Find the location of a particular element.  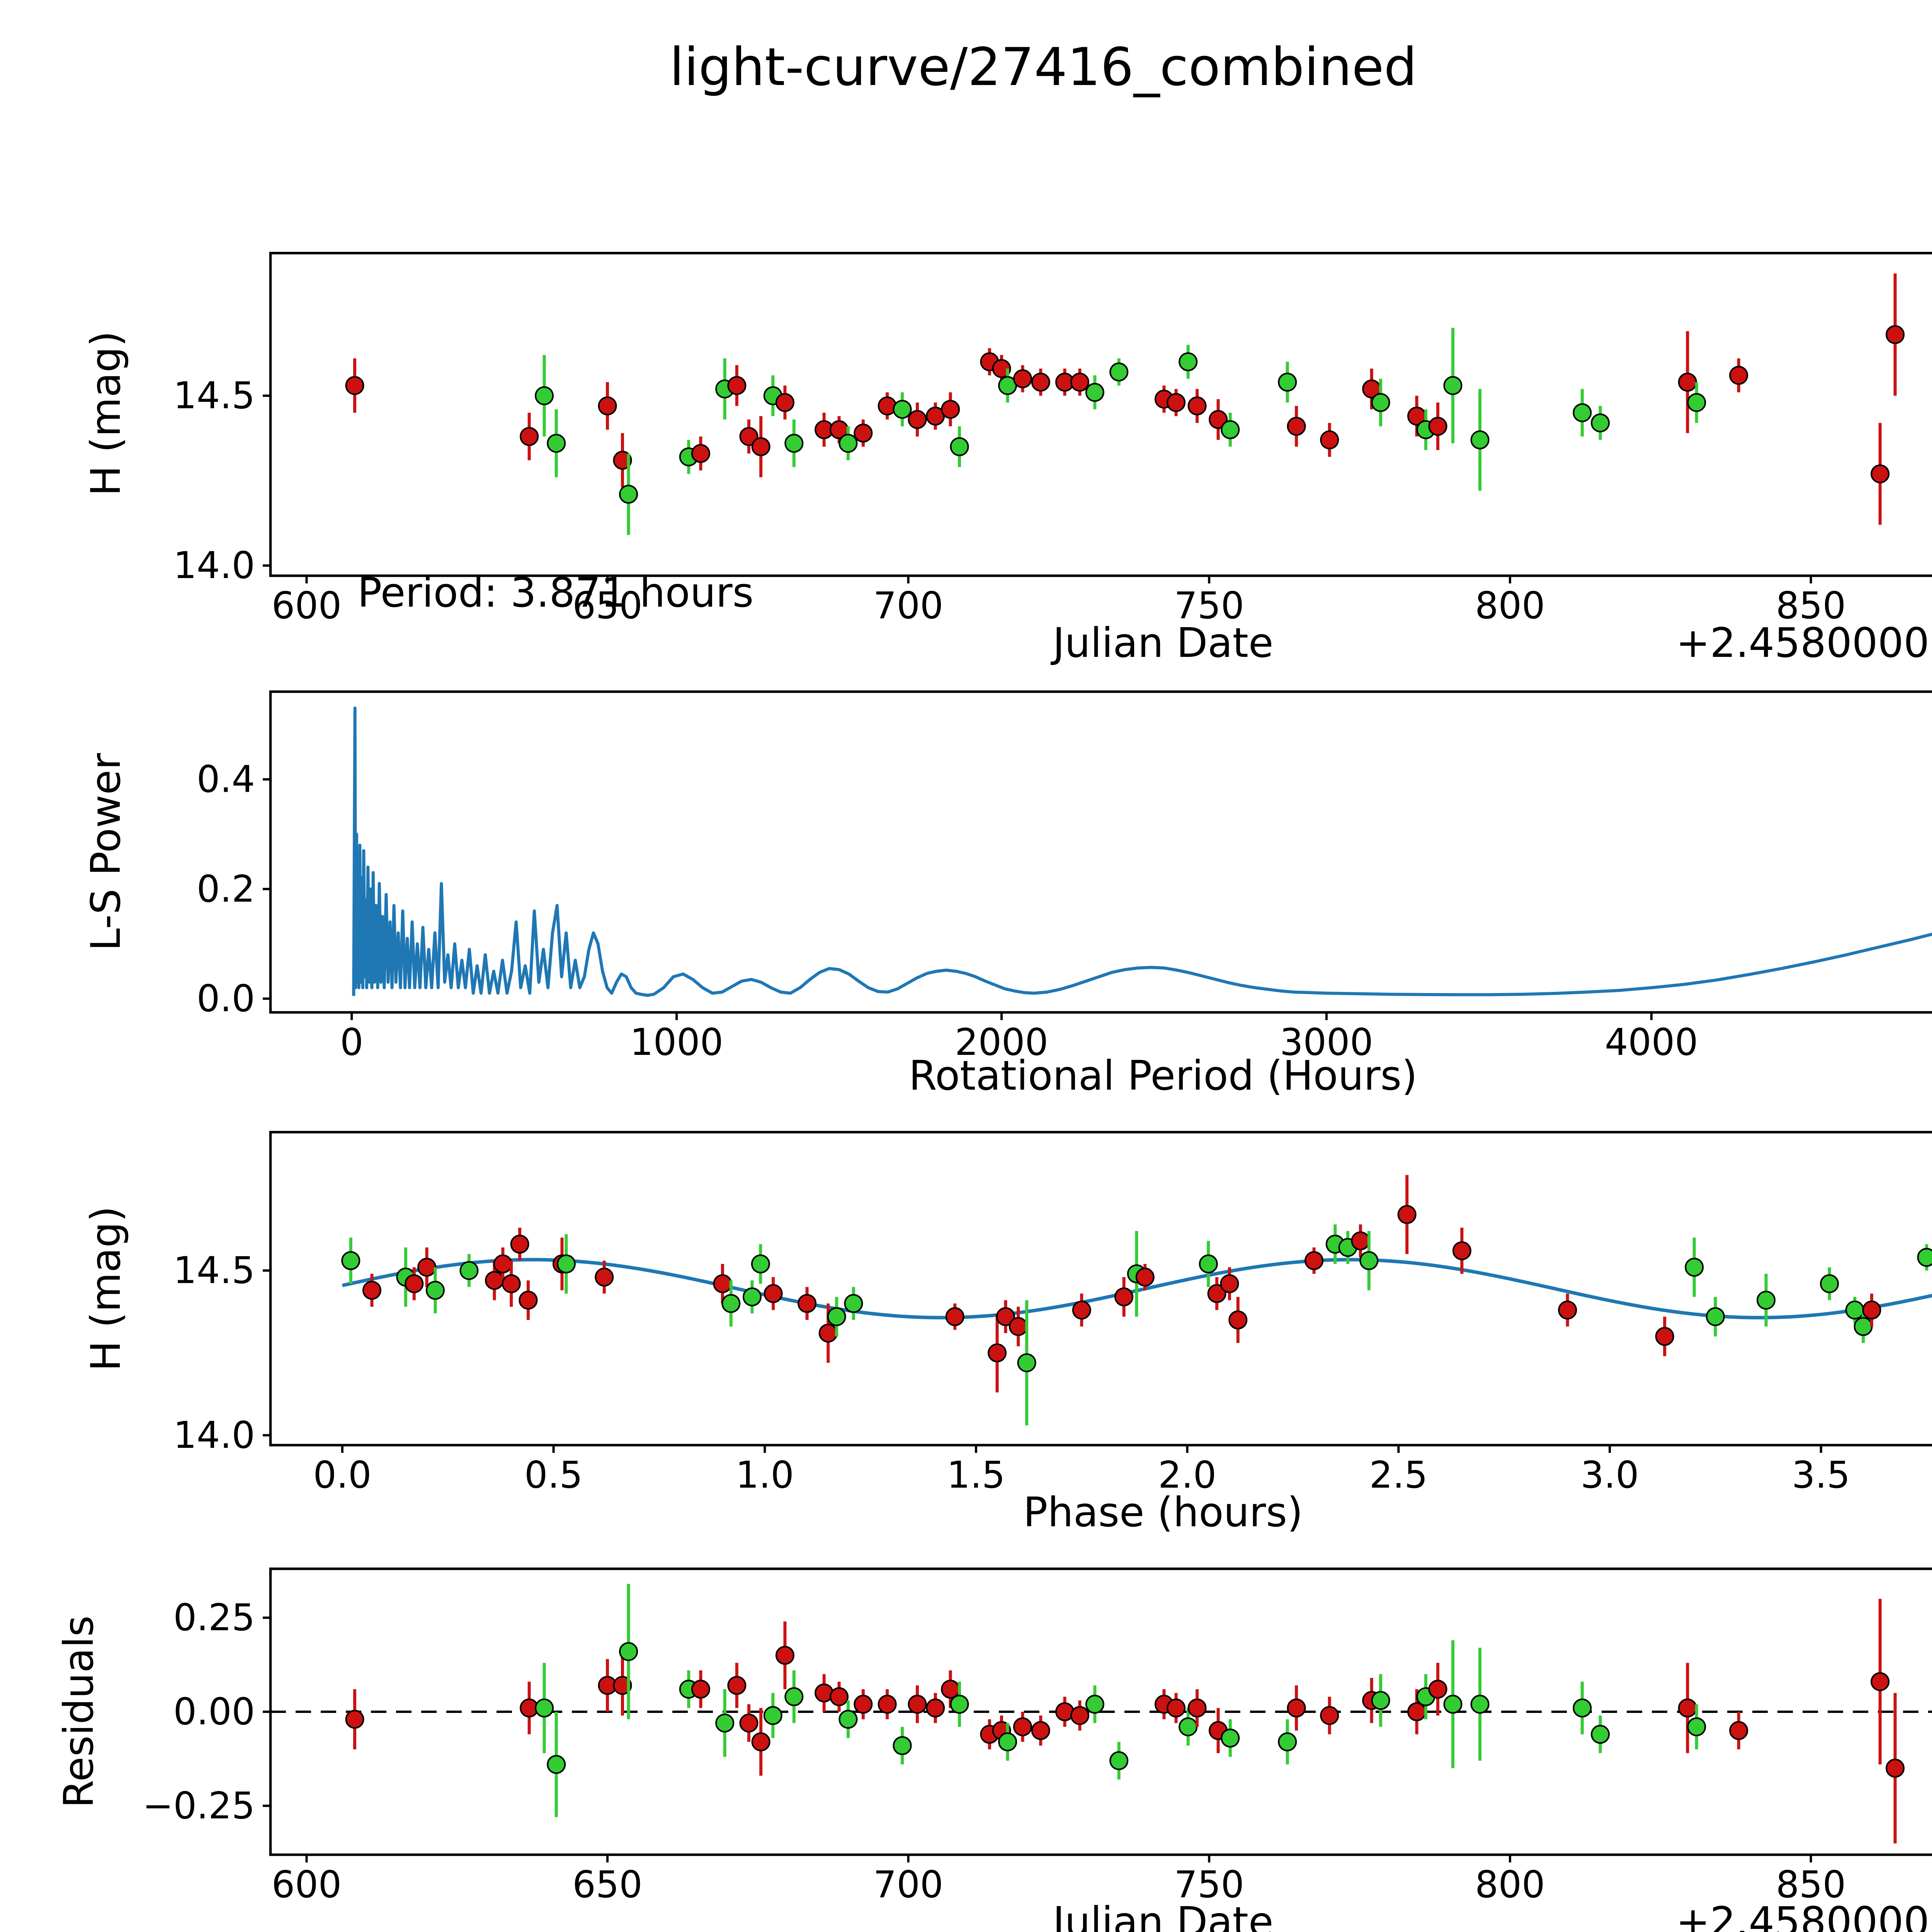

lightcurve-ylabel: H (mag) is located at coordinates (105, 414).